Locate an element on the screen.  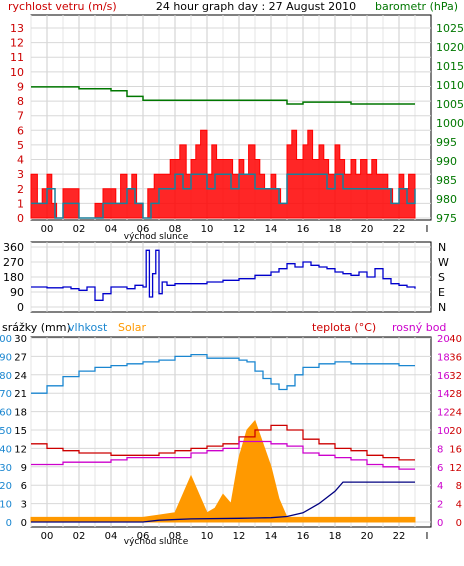
humidity-axis-tick: 60 is located at coordinates (6, 413).